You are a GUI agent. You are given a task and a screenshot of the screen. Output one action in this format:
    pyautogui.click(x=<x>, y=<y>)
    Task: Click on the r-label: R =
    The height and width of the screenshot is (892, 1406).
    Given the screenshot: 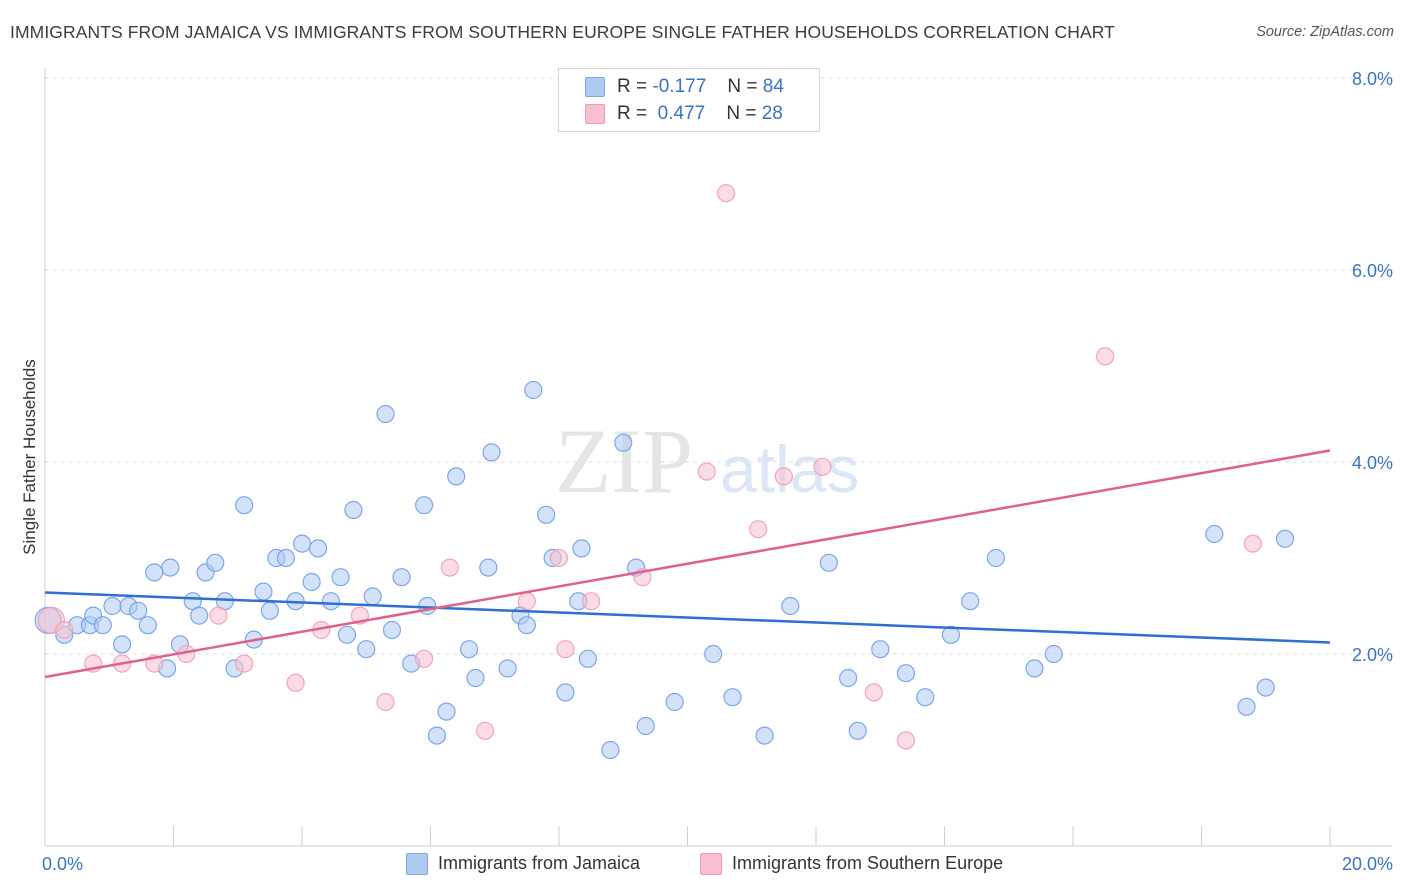 What is the action you would take?
    pyautogui.click(x=632, y=86)
    